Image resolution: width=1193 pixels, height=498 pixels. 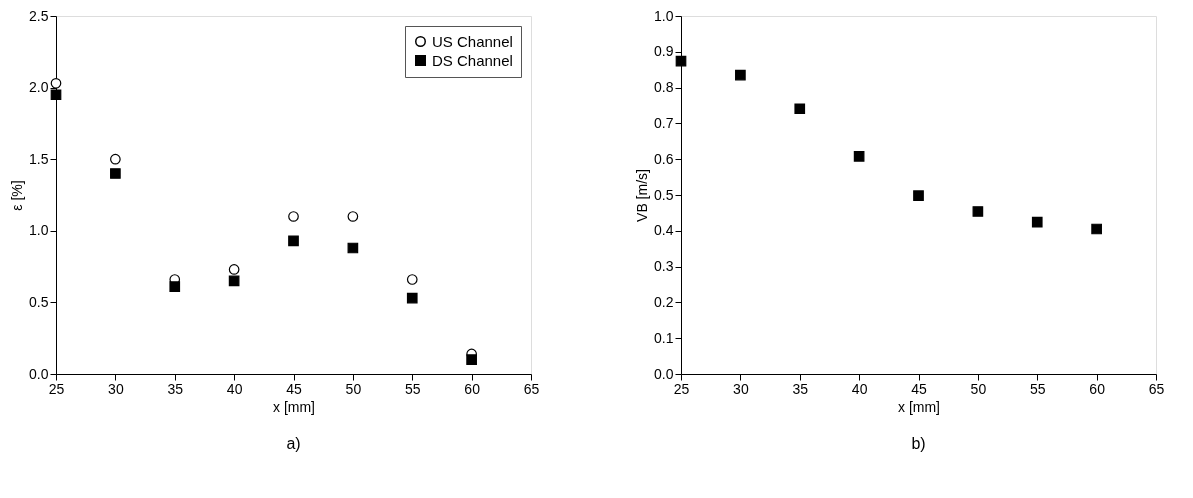 I want to click on y-tick-label: 0.1, so click(x=664, y=337).